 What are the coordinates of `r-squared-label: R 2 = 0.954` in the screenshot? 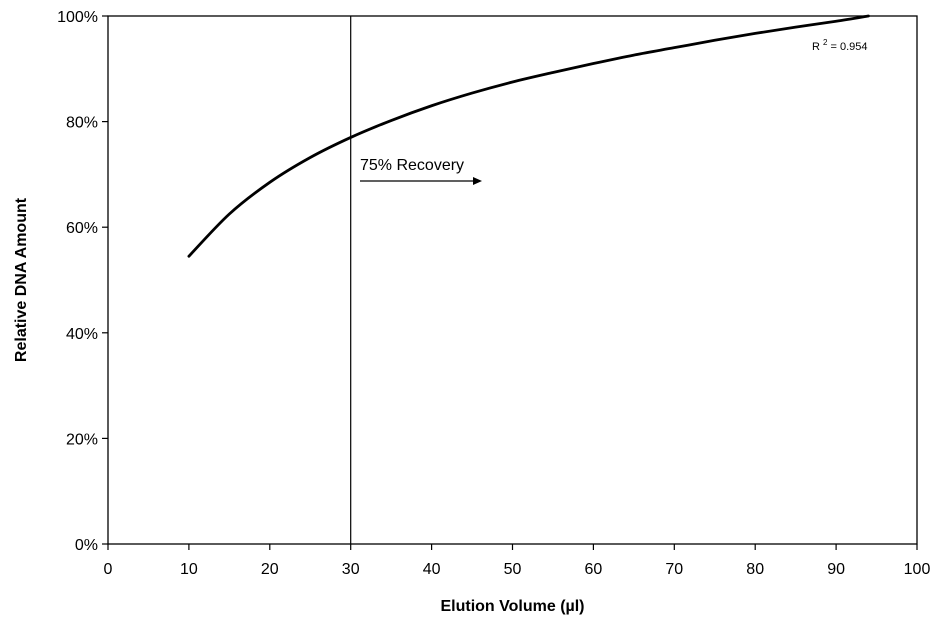 It's located at (840, 44).